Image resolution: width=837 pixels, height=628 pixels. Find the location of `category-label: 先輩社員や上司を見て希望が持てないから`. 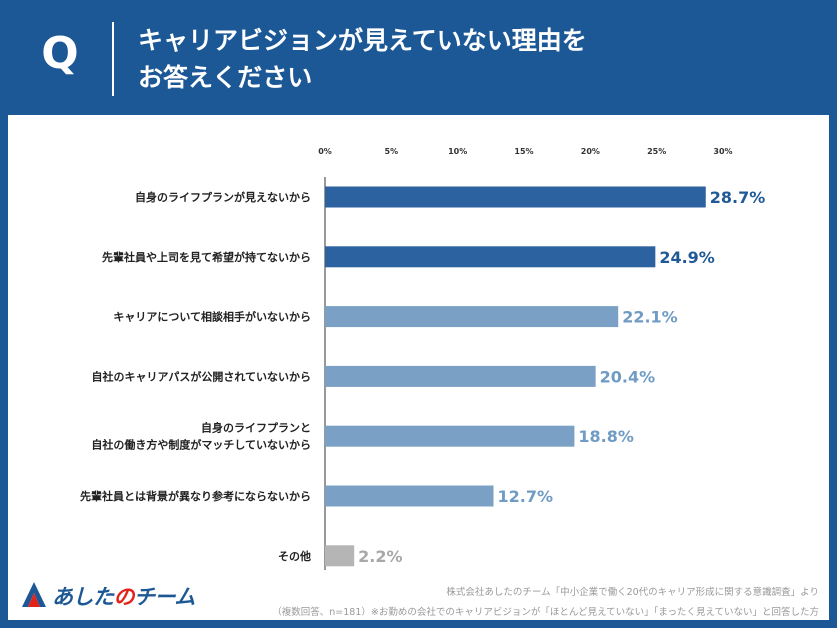

category-label: 先輩社員や上司を見て希望が持てないから is located at coordinates (206, 257).